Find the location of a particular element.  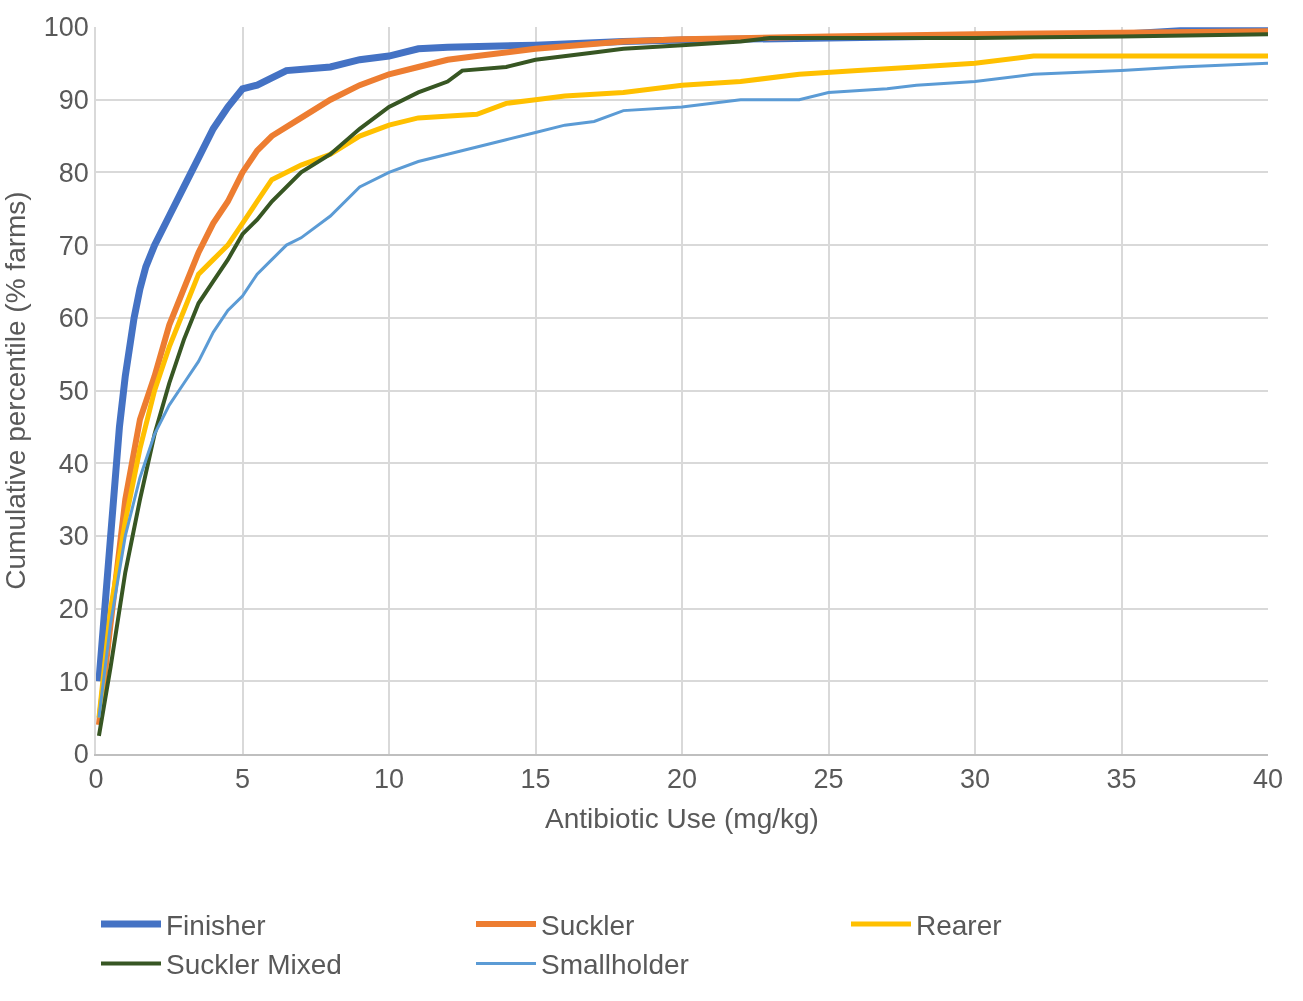

y-tick-label: 20 is located at coordinates (73, 609).